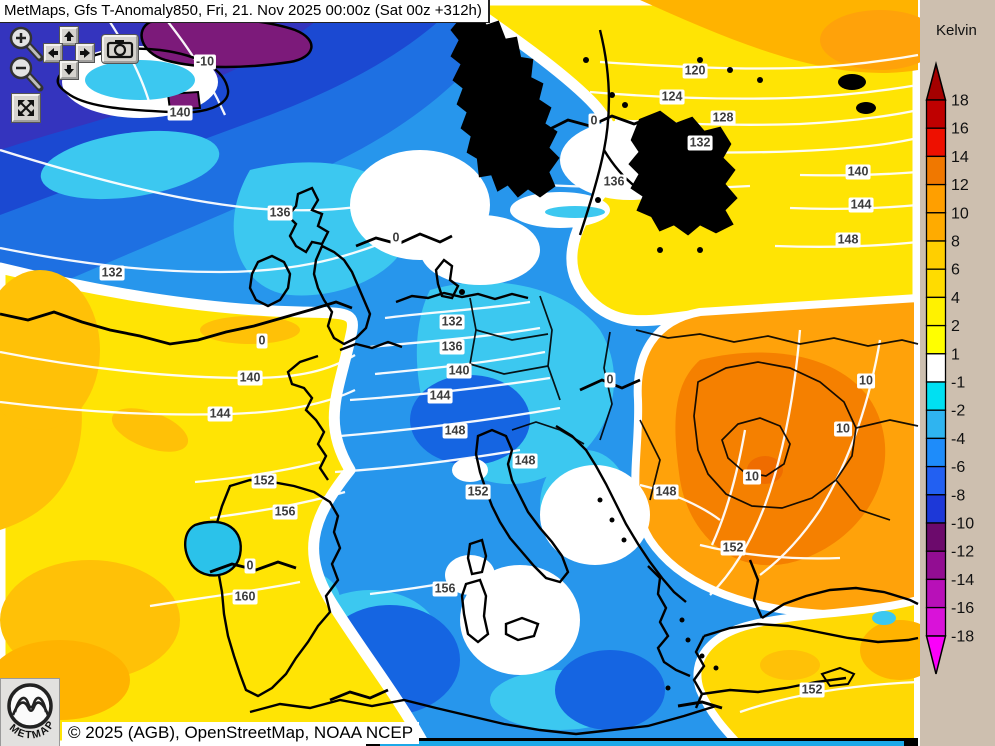 This screenshot has width=995, height=746. Describe the element at coordinates (962, 636) in the screenshot. I see `legend-tick-label: -18` at that location.